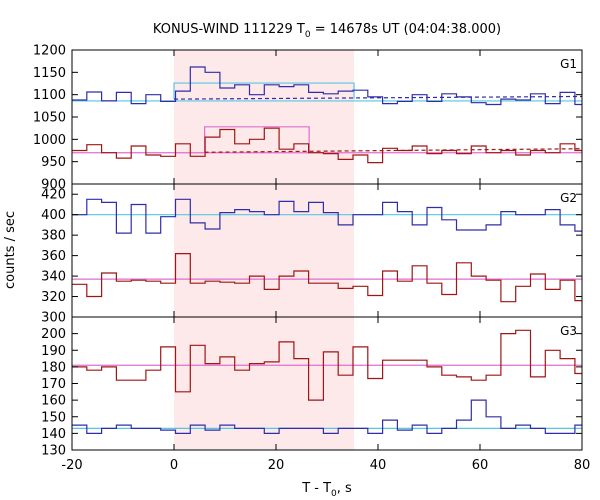  Describe the element at coordinates (568, 331) in the screenshot. I see `panel-label-g3: G3` at that location.